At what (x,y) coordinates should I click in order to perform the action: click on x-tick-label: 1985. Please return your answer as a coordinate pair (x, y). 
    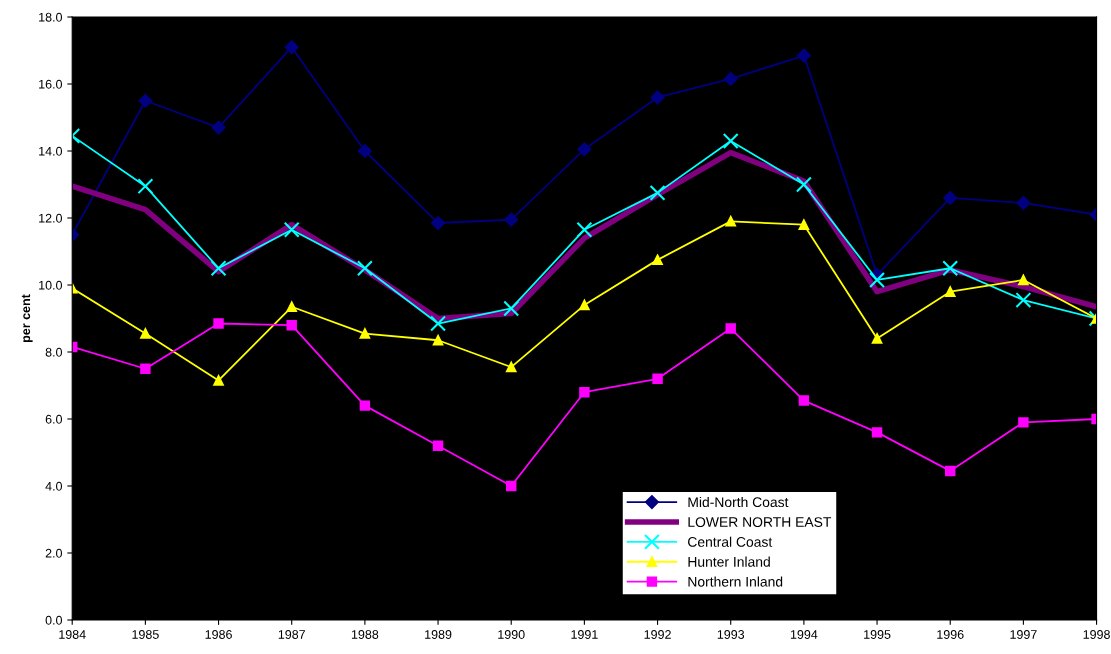
    Looking at the image, I should click on (145, 634).